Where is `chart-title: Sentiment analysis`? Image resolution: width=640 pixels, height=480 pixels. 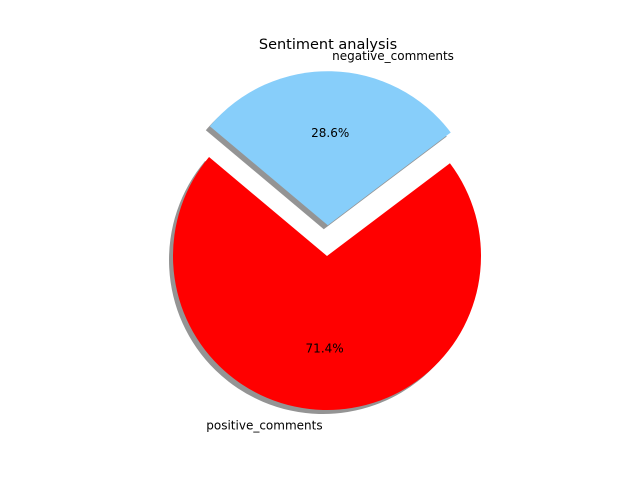
chart-title: Sentiment analysis is located at coordinates (328, 45).